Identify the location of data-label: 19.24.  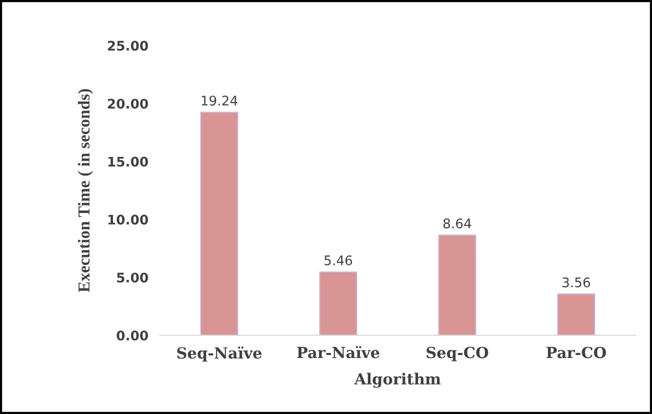
(220, 101).